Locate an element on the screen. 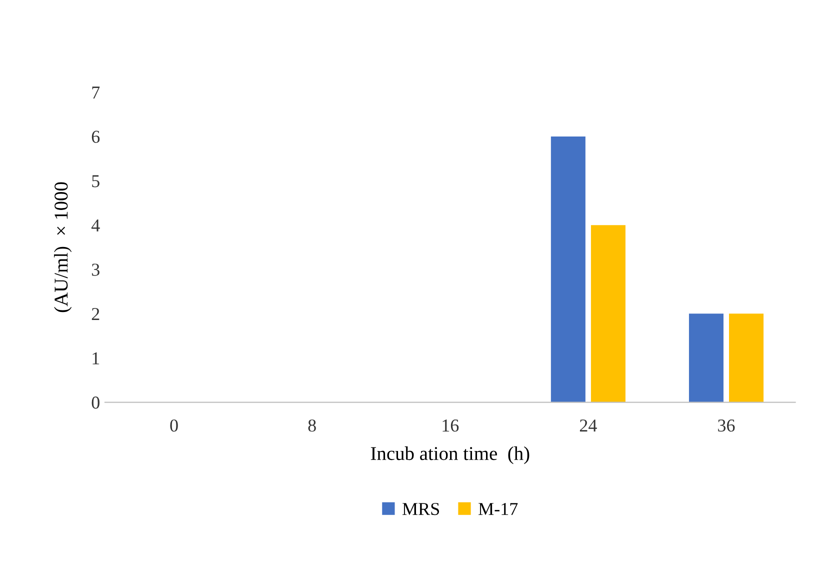 The width and height of the screenshot is (814, 569). x-tick-label: 8 is located at coordinates (312, 425).